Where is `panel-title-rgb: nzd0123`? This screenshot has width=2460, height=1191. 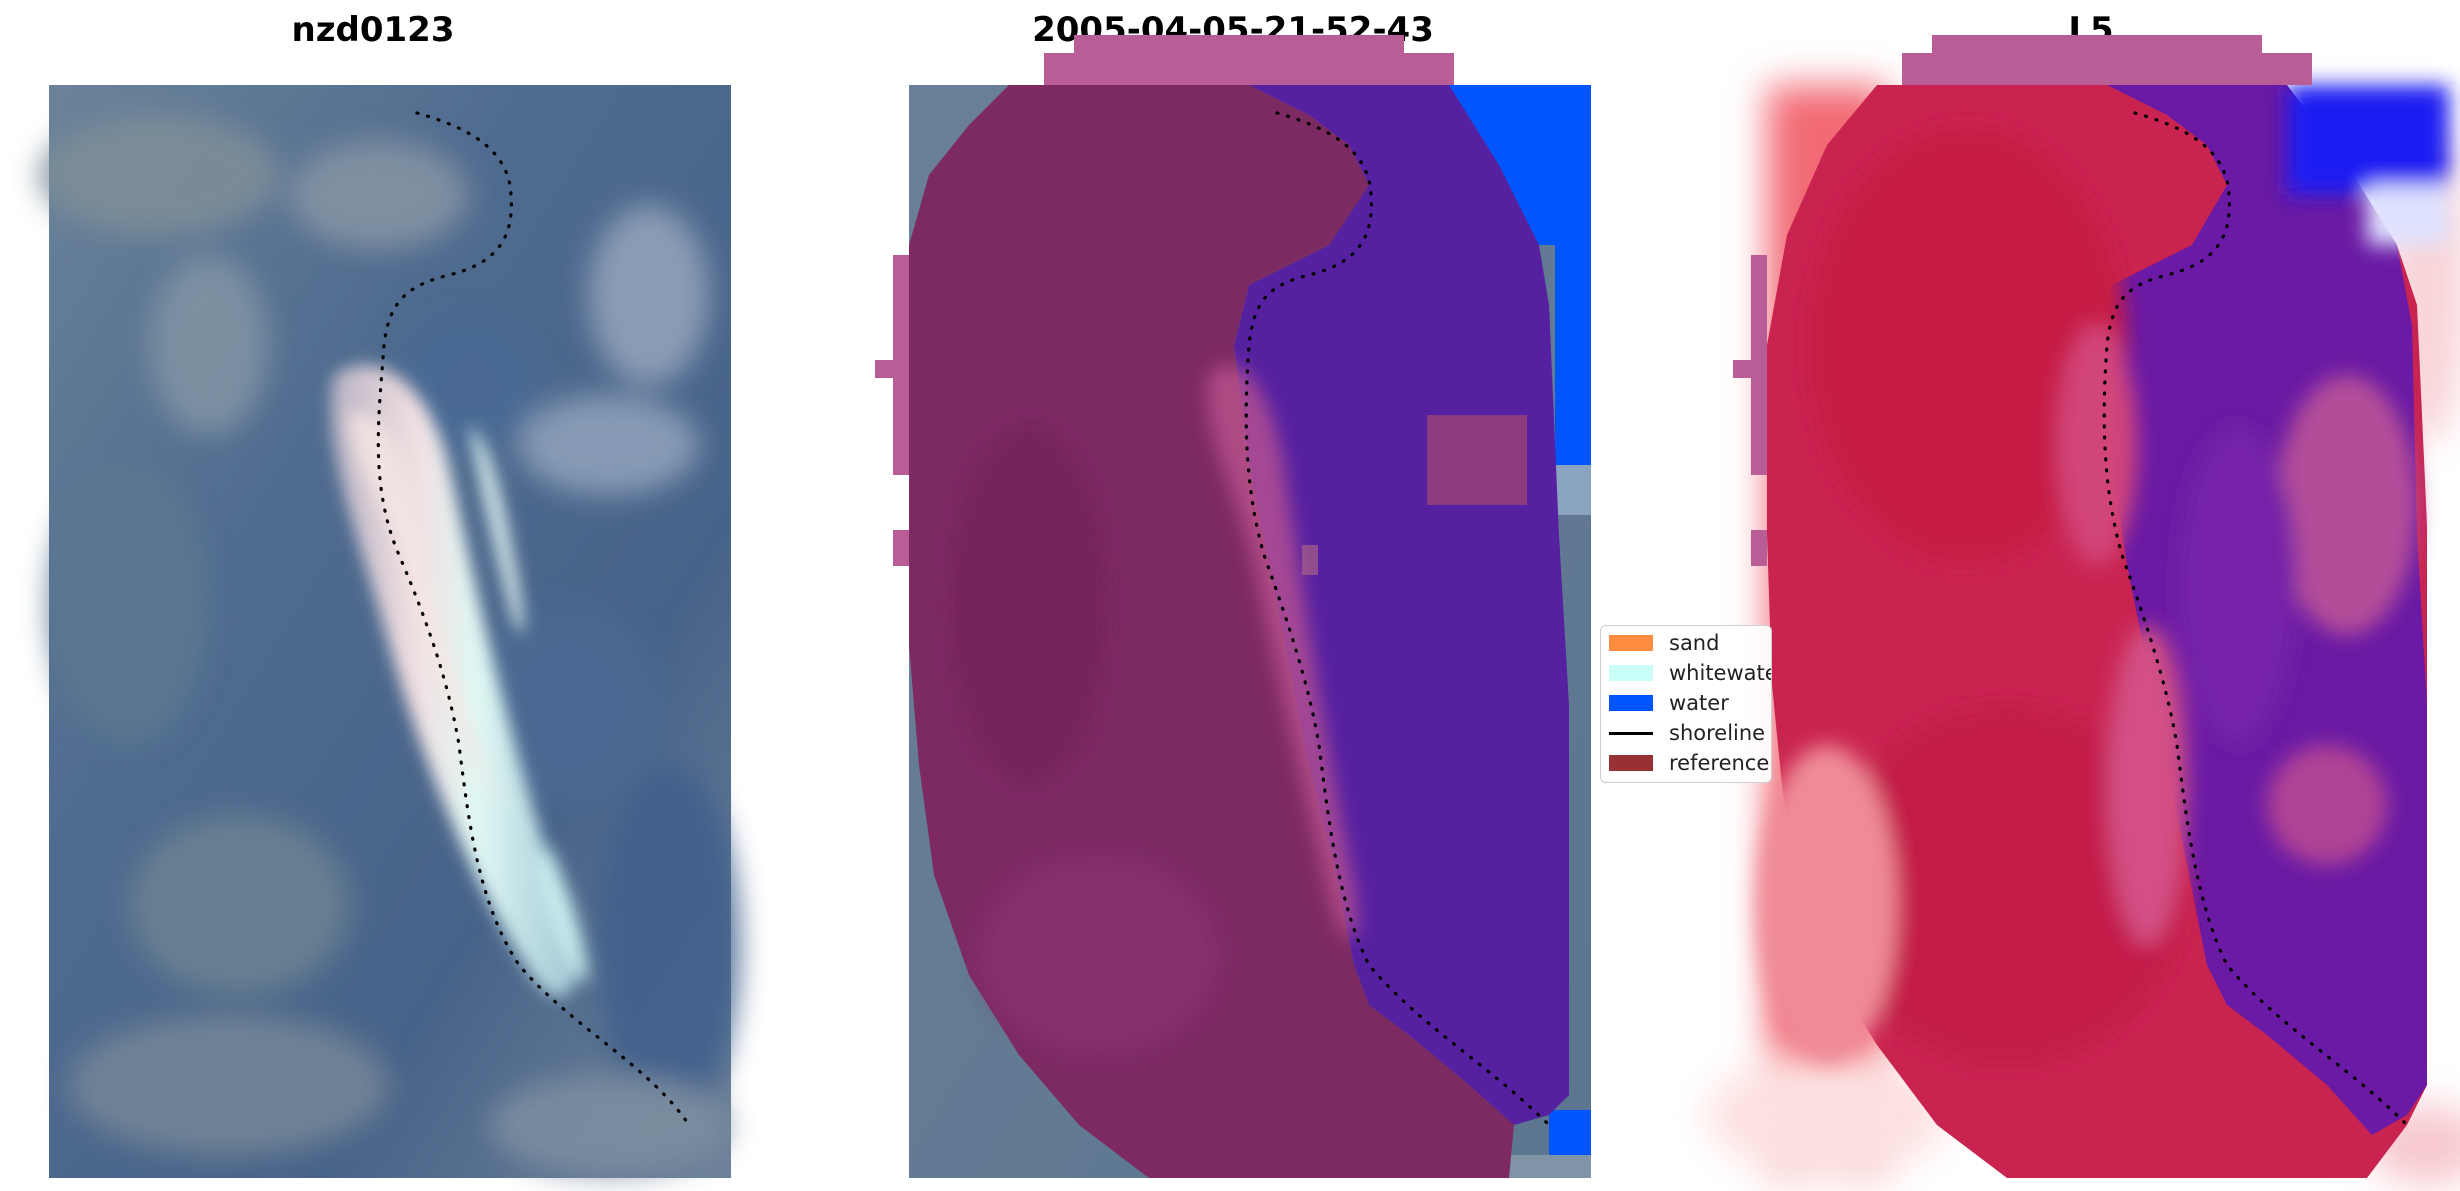 panel-title-rgb: nzd0123 is located at coordinates (373, 30).